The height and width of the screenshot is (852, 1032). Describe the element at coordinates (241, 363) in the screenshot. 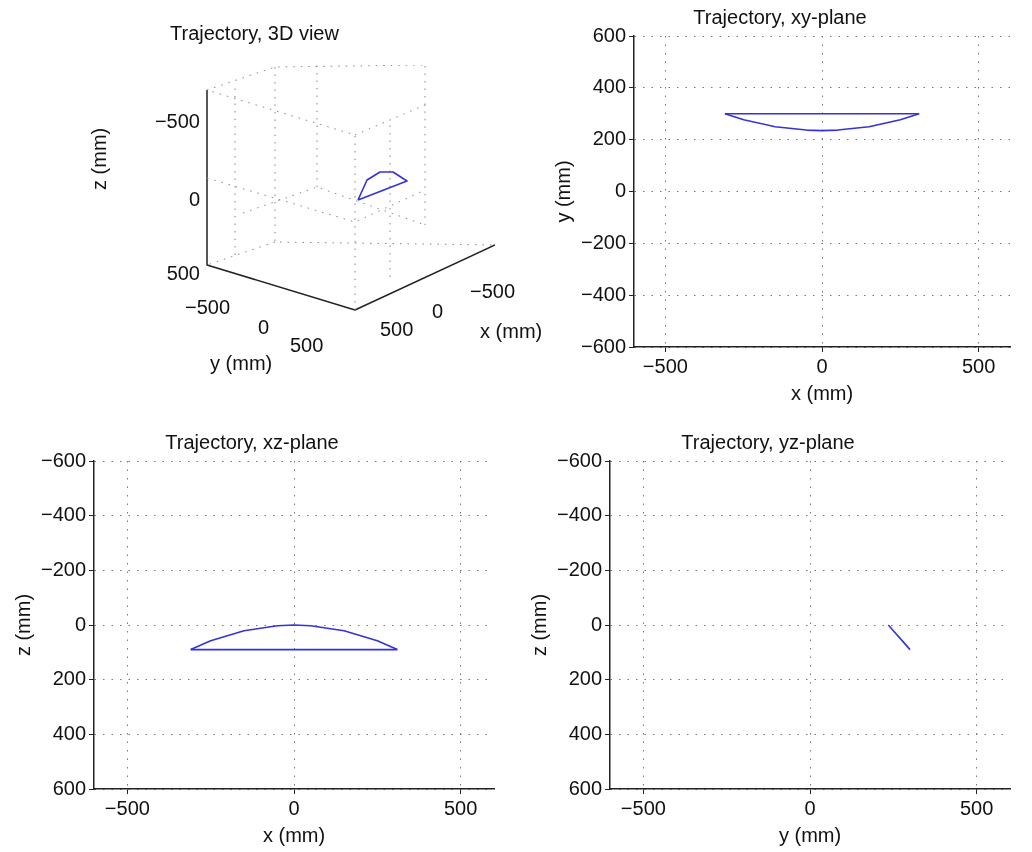

I see `text: y (mm)` at that location.